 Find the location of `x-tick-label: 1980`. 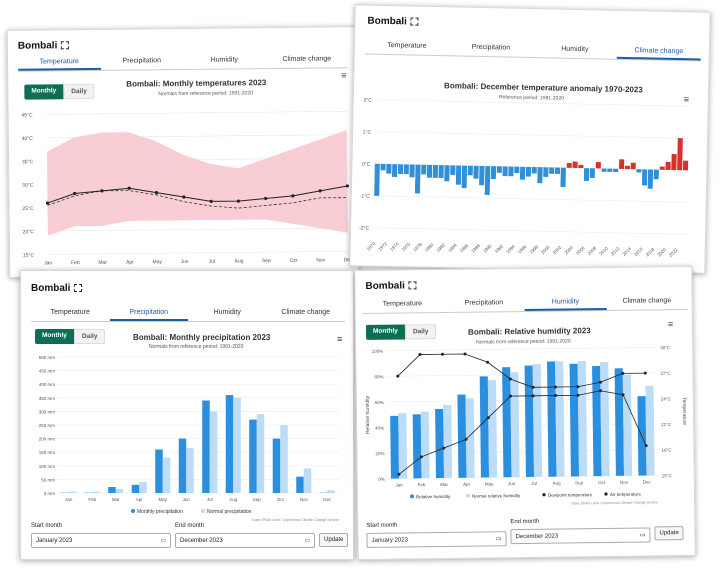

x-tick-label: 1980 is located at coordinates (429, 247).